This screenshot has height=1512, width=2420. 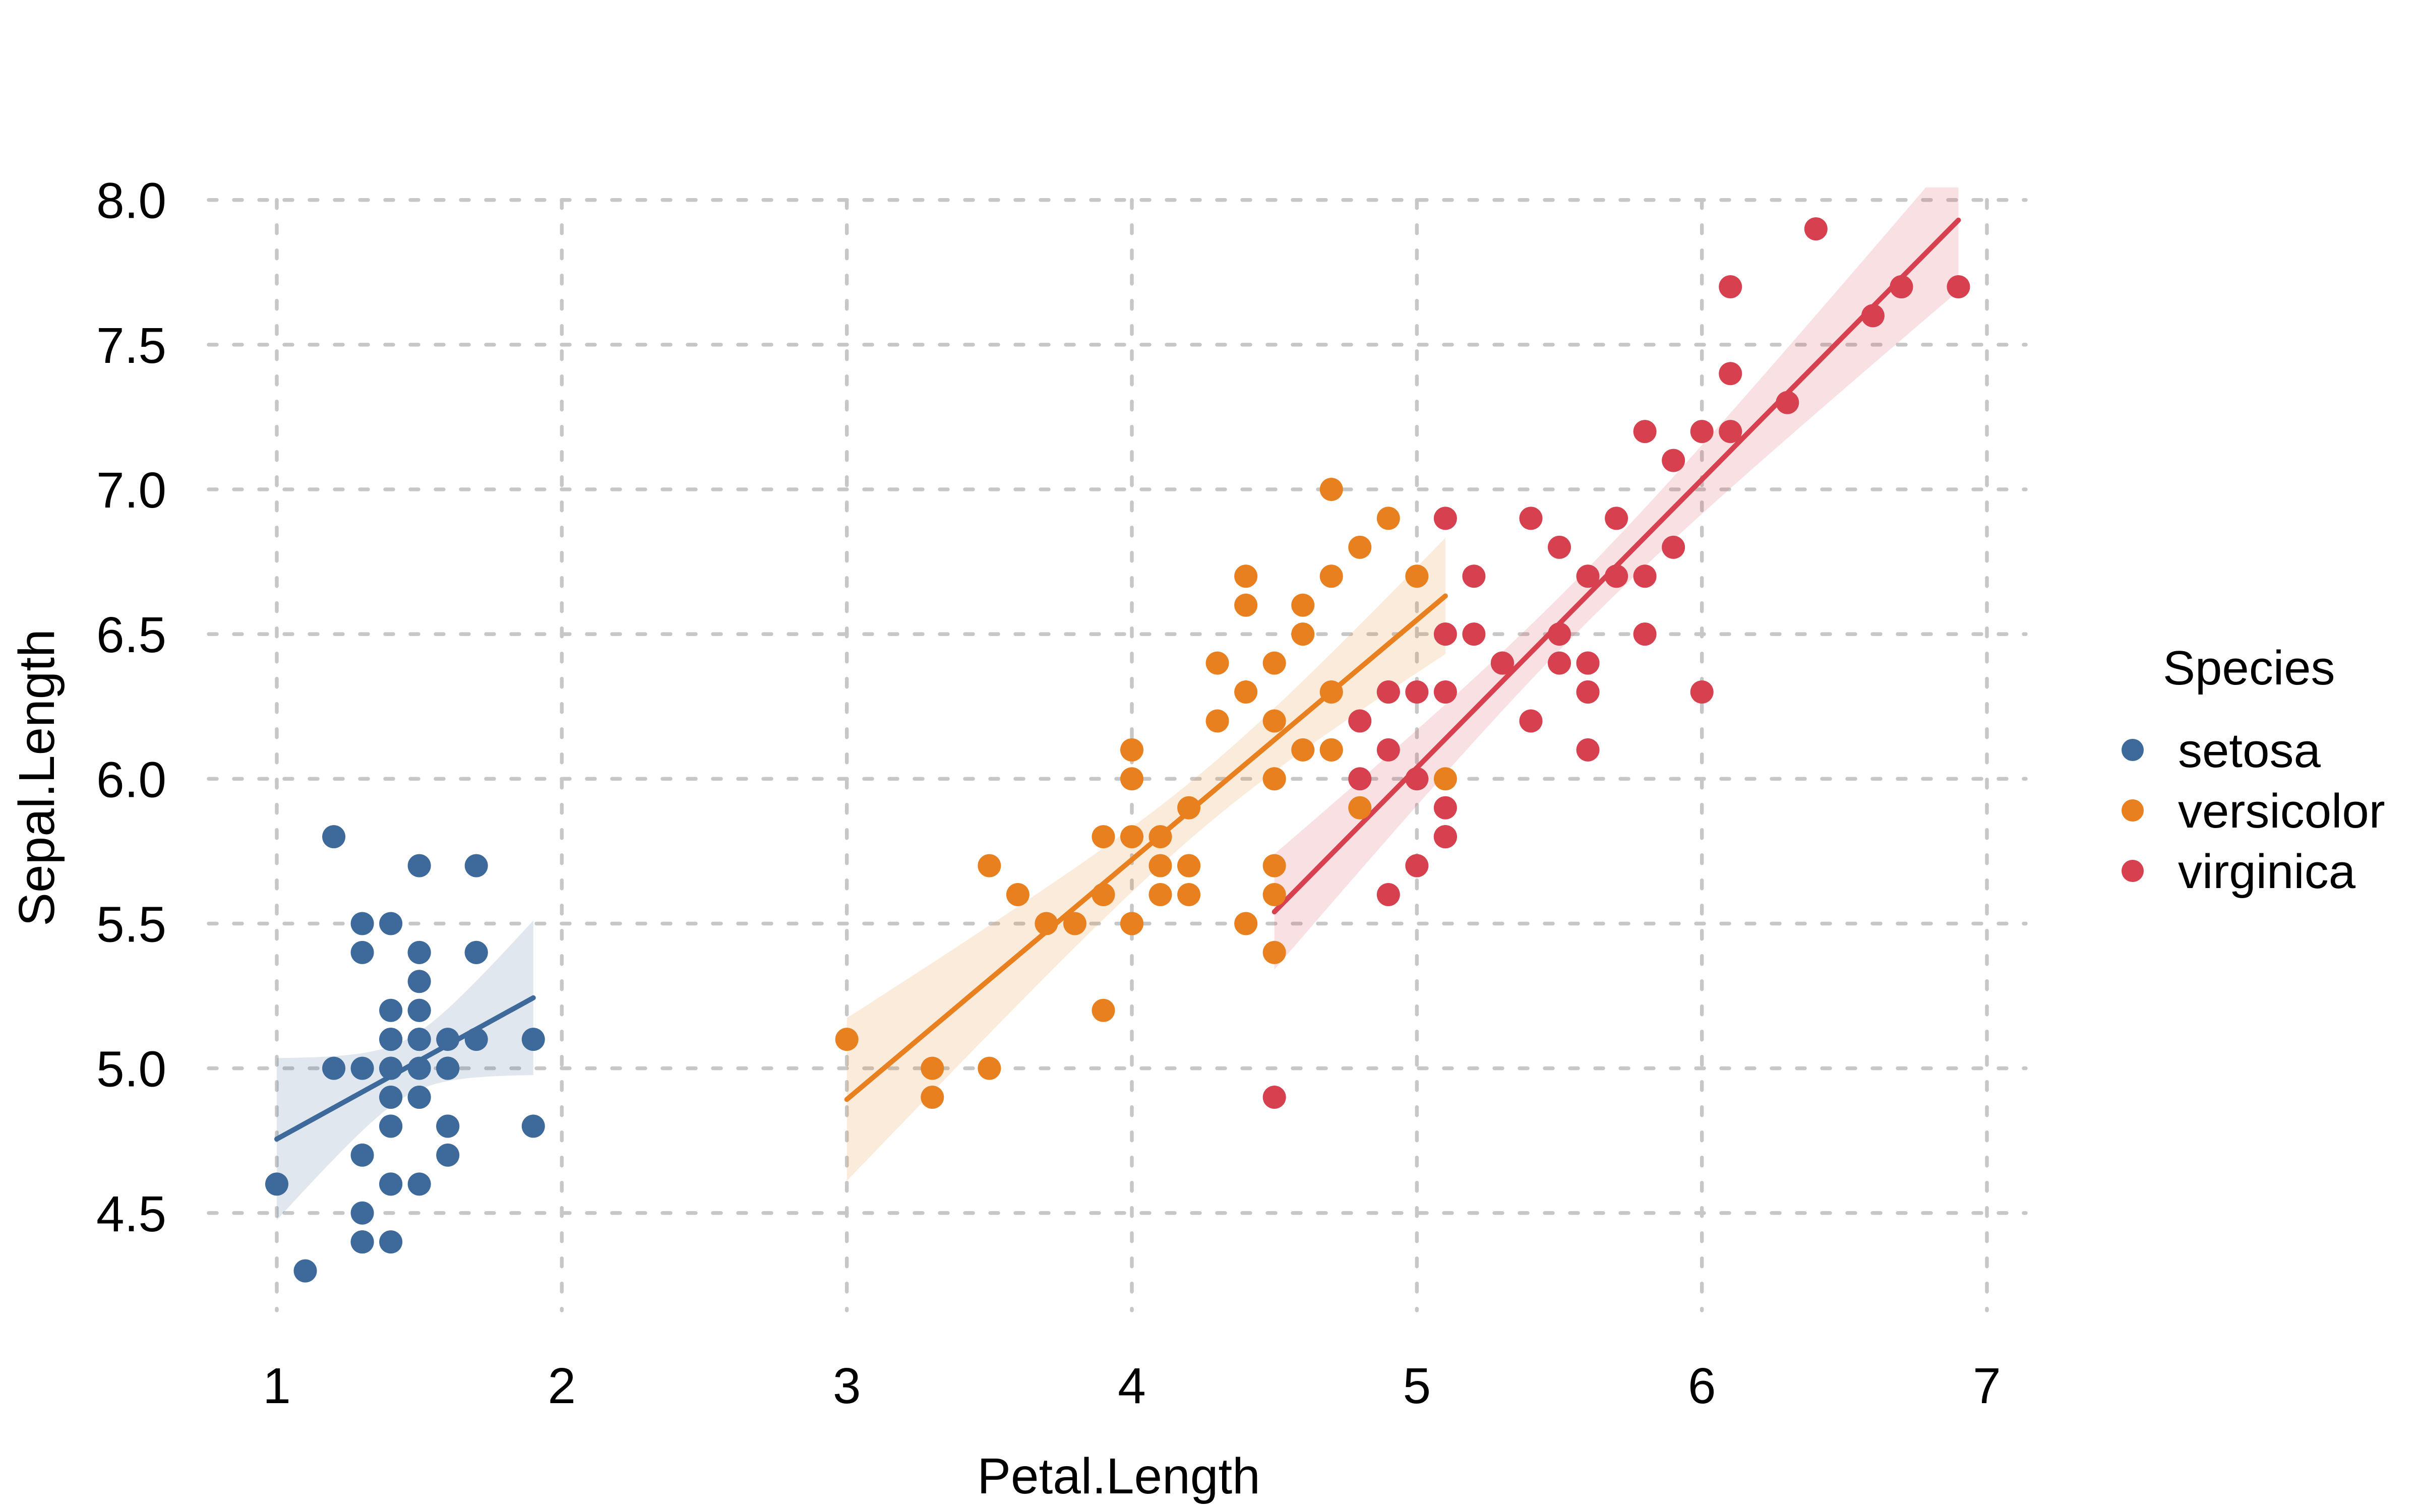 What do you see at coordinates (847, 1386) in the screenshot?
I see `x-tick-label: 3` at bounding box center [847, 1386].